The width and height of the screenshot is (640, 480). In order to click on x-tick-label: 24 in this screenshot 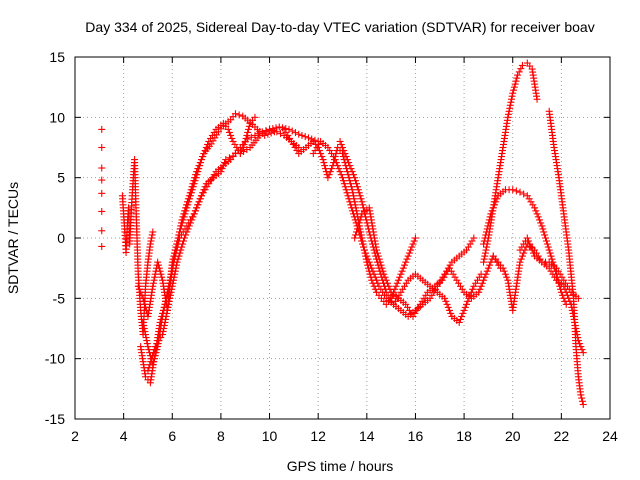, I will do `click(610, 436)`.